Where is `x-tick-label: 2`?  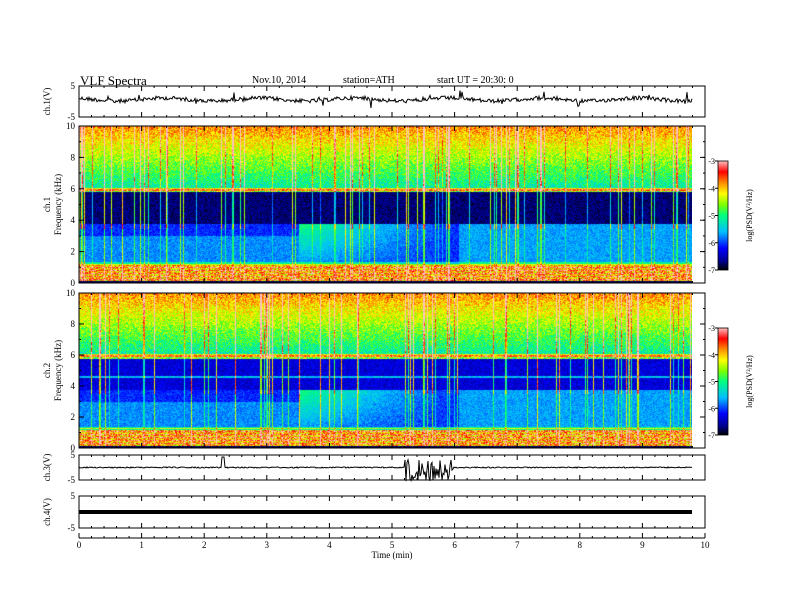
x-tick-label: 2 is located at coordinates (204, 545).